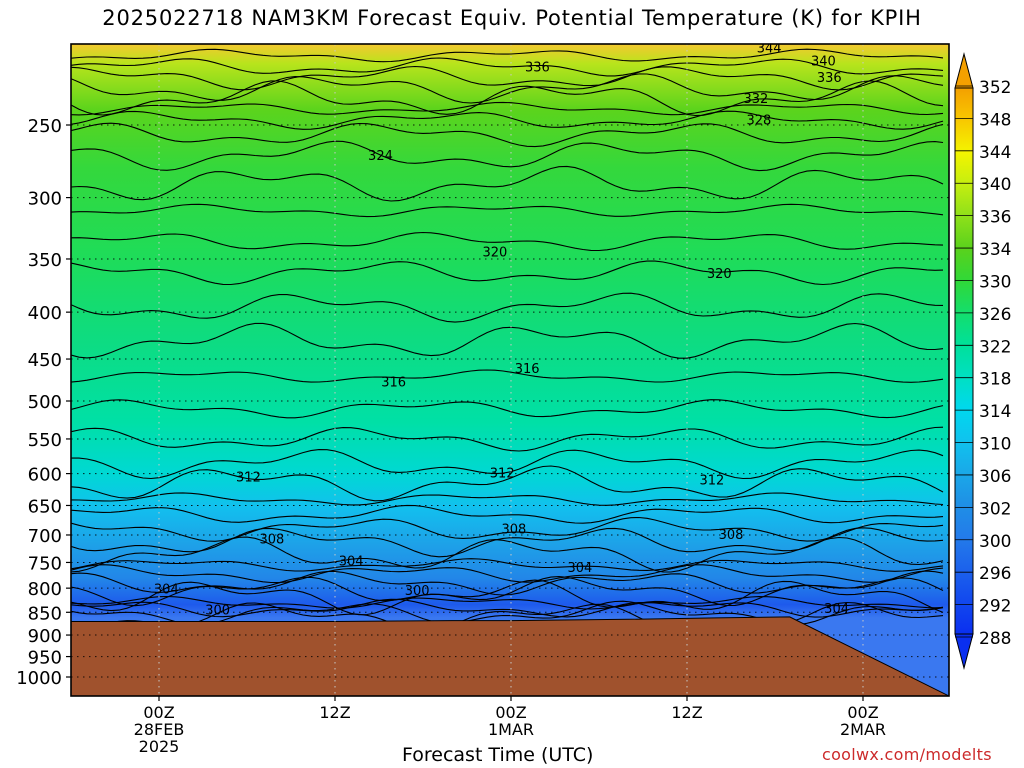 This screenshot has width=1024, height=768. Describe the element at coordinates (995, 347) in the screenshot. I see `colorbar-label: 322` at that location.